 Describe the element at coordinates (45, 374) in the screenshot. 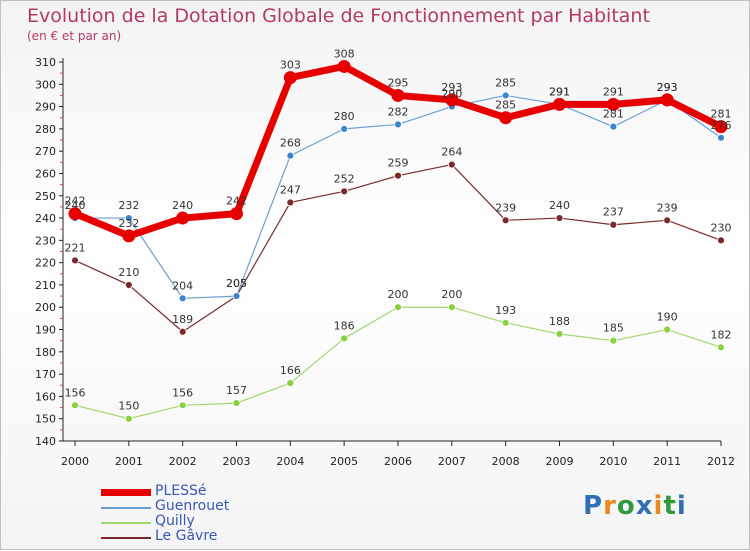

I see `y-tick-label: 170` at that location.